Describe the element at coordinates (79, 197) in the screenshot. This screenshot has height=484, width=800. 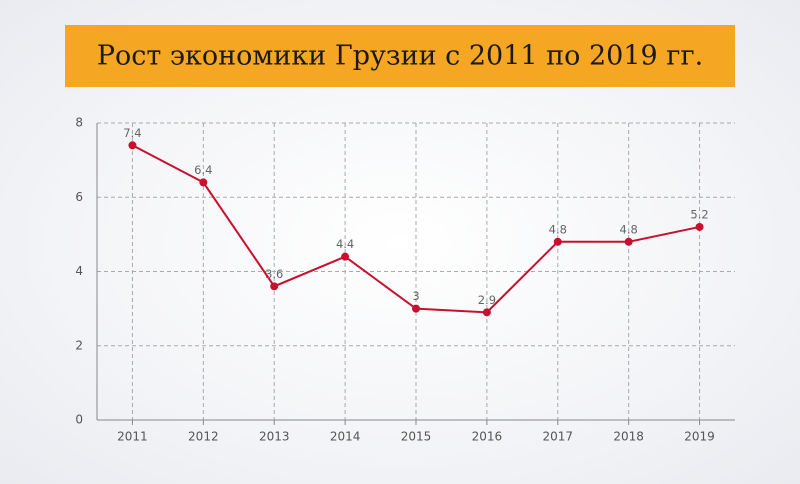
I see `y-tick-label: 6` at that location.